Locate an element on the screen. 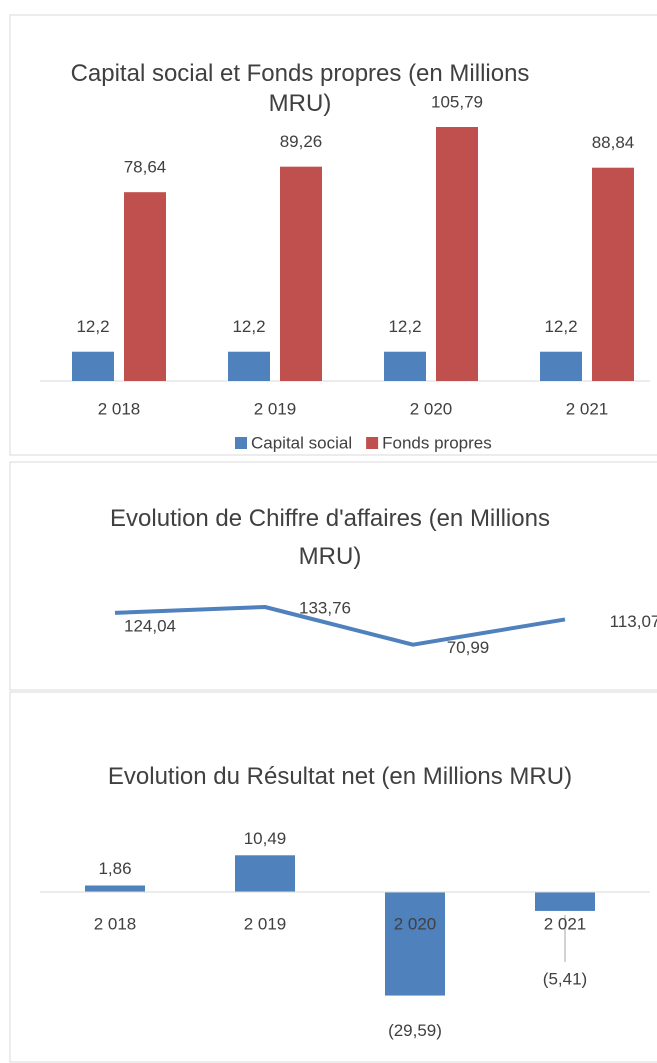 The image size is (657, 1063). data-label: 124,04 is located at coordinates (150, 625).